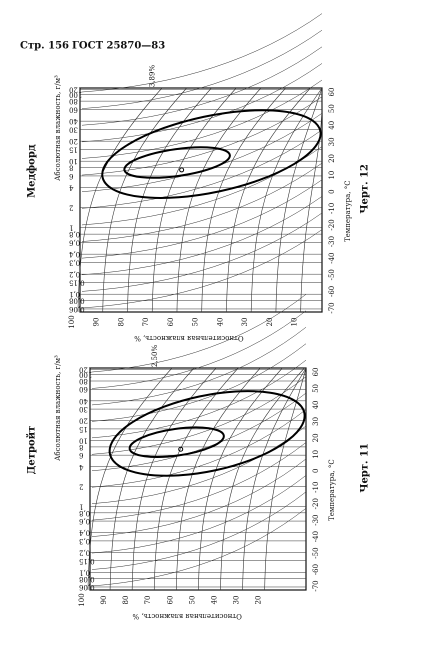  What do you see at coordinates (44, 46) in the screenshot?
I see `page-number: Стр. 156` at bounding box center [44, 46].